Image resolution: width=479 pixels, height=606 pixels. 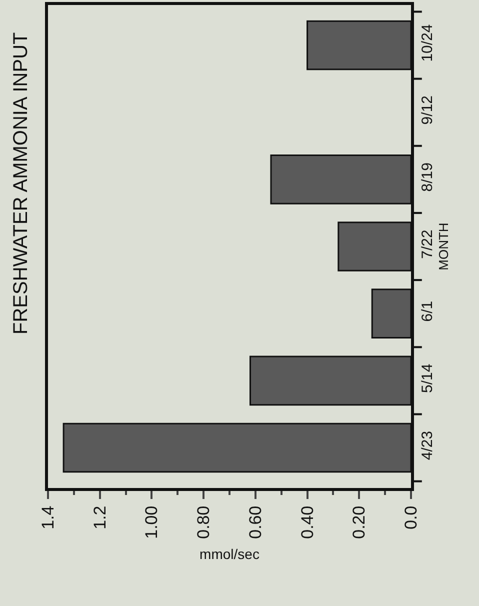 What do you see at coordinates (255, 522) in the screenshot?
I see `x-tick-label: 0.60` at bounding box center [255, 522].